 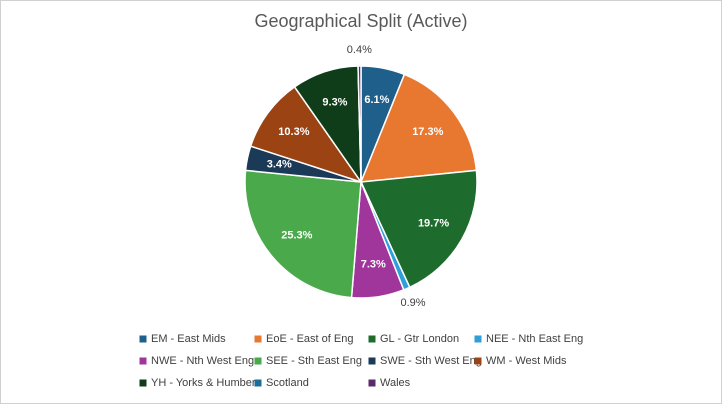 What do you see at coordinates (188, 339) in the screenshot?
I see `legend-text: EM - East Mids` at bounding box center [188, 339].